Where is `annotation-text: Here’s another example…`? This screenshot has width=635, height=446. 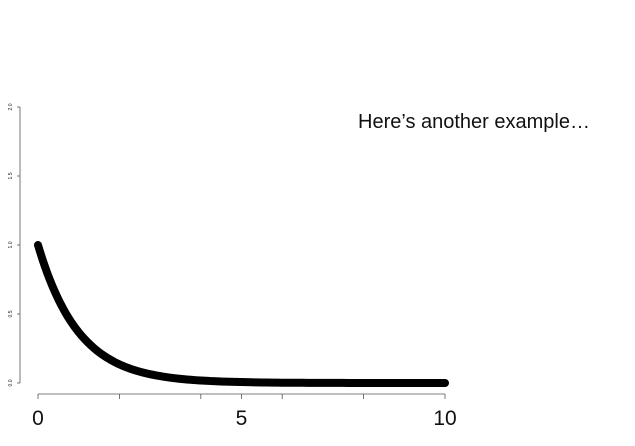
annotation-text: Here’s another example… is located at coordinates (474, 122).